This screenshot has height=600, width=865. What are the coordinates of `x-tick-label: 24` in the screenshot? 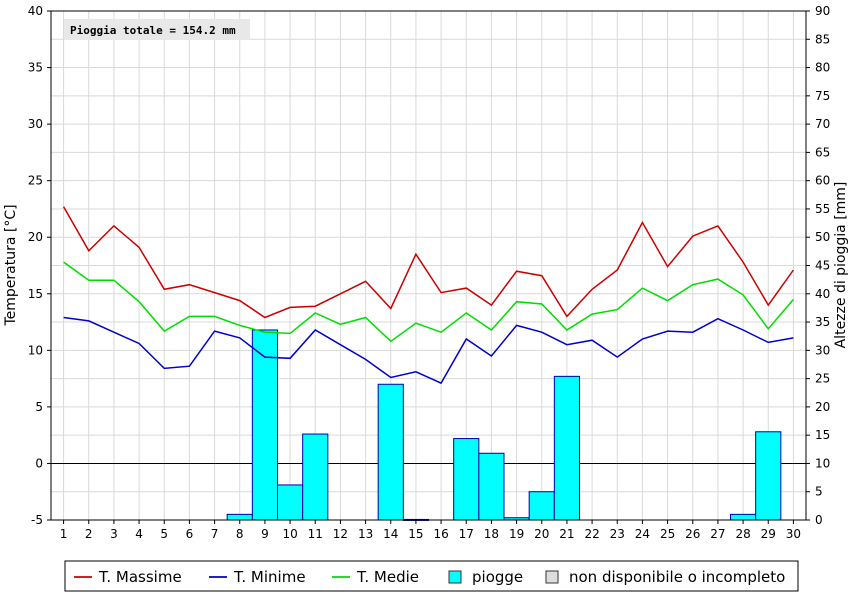 It's located at (642, 534).